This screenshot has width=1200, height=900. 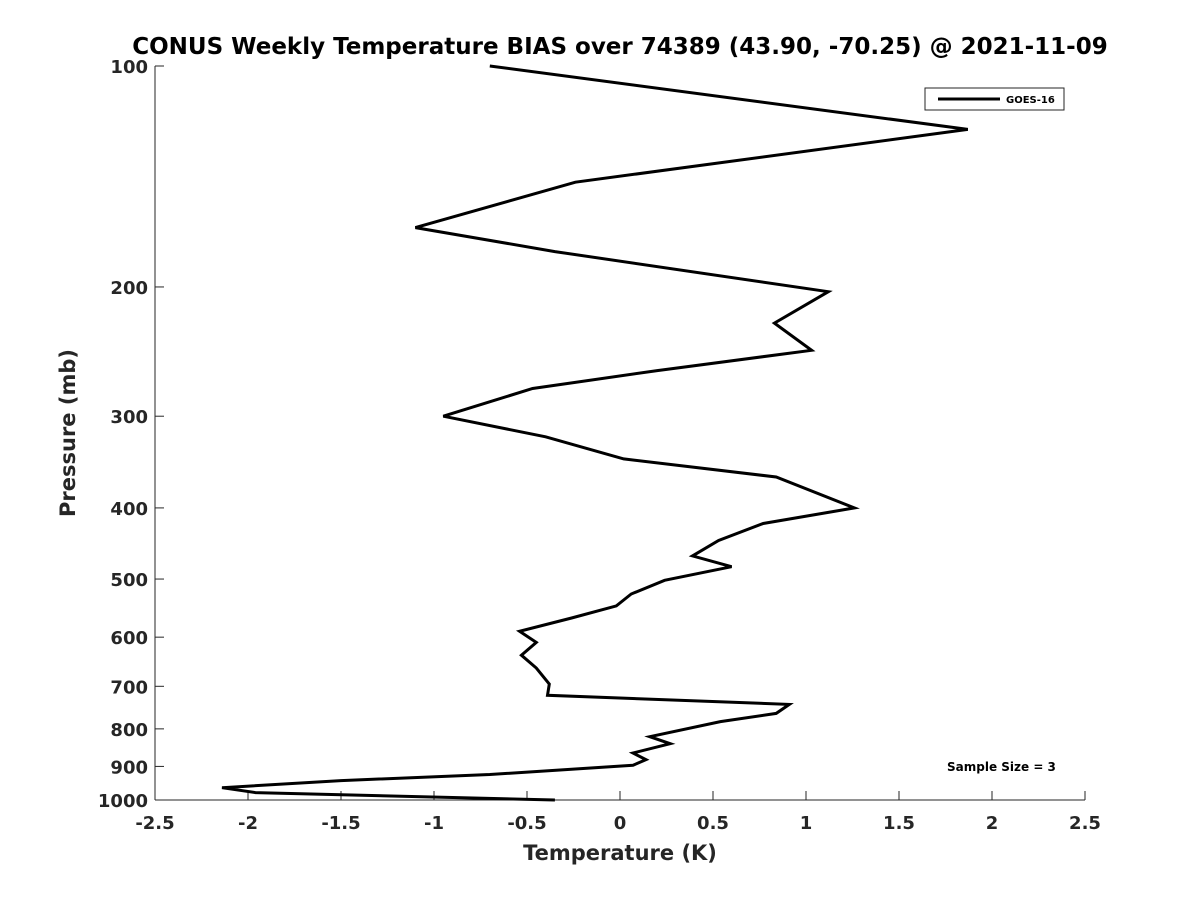 I want to click on x-tick-label: 0, so click(x=620, y=823).